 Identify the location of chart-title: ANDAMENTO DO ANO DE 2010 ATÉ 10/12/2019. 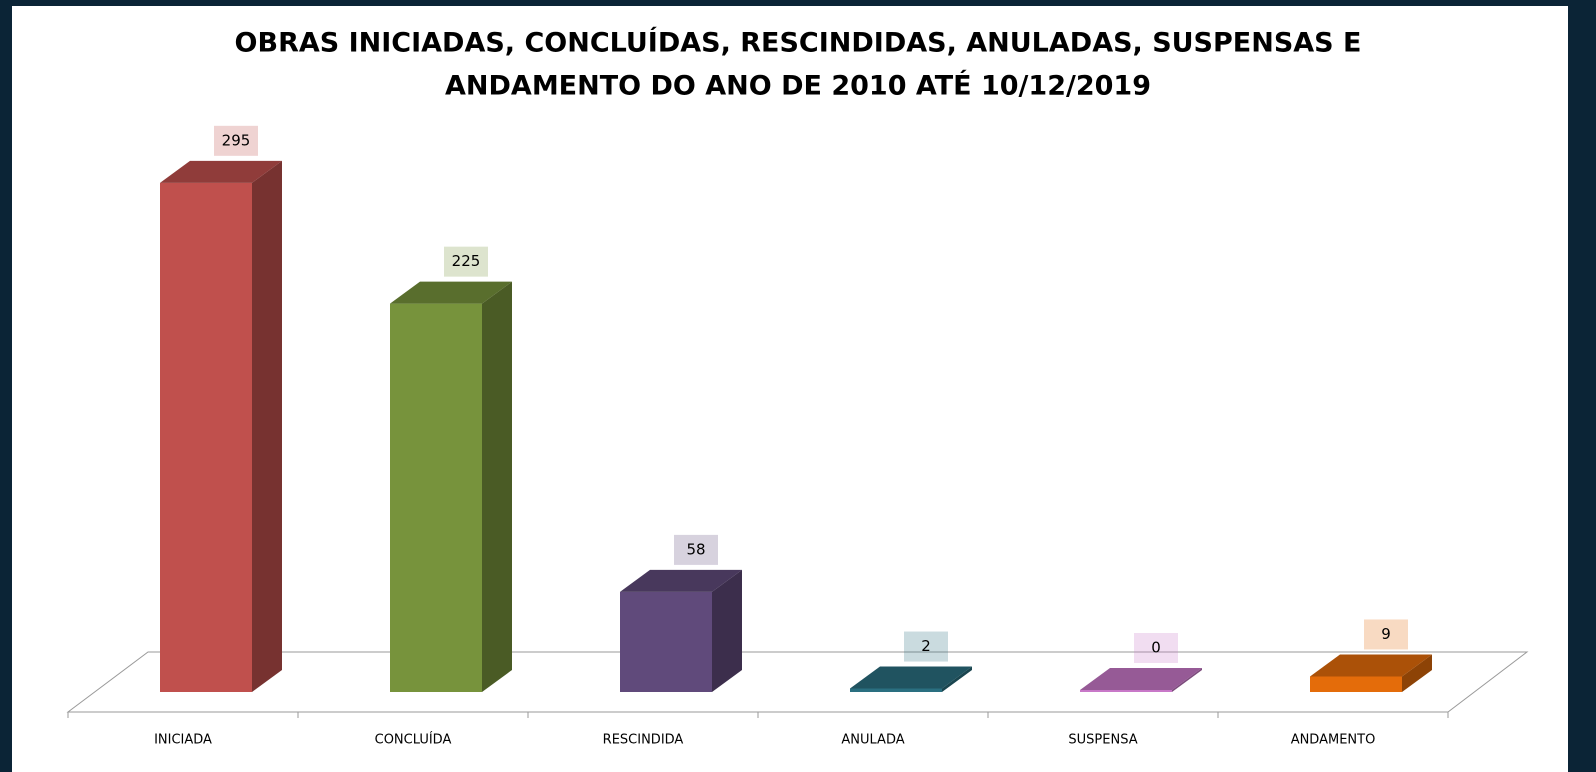
(798, 86).